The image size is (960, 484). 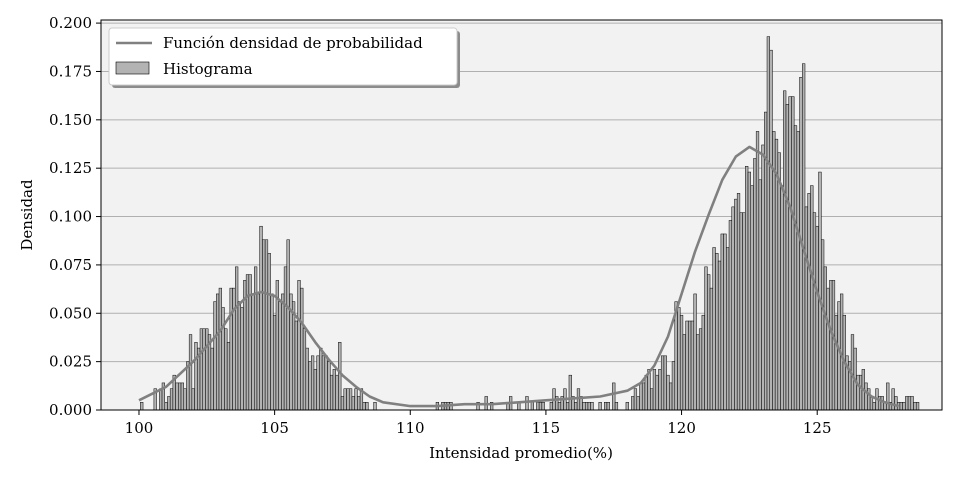 I want to click on y-tick-label: 0.200, so click(x=70, y=23).